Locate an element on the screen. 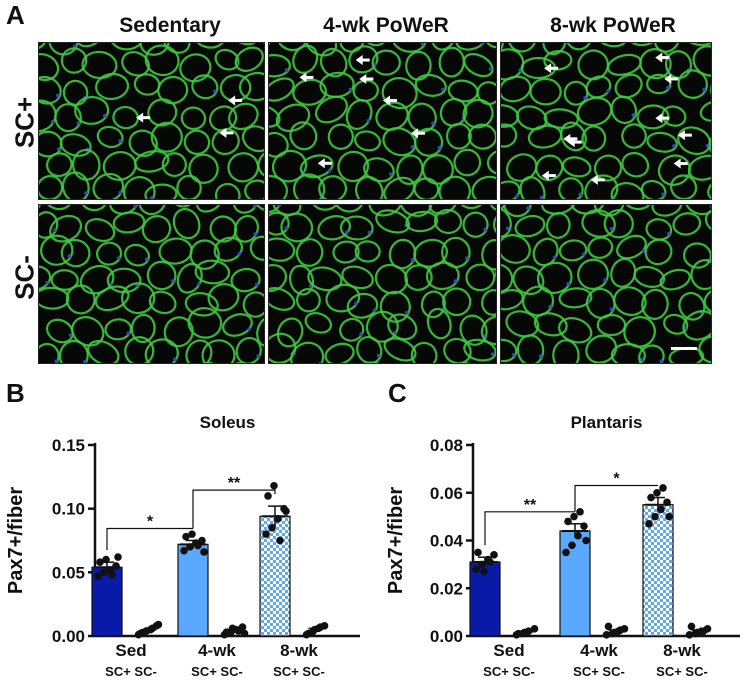 Image resolution: width=750 pixels, height=682 pixels. micrograph-sc-minus-sedentary is located at coordinates (151, 284).